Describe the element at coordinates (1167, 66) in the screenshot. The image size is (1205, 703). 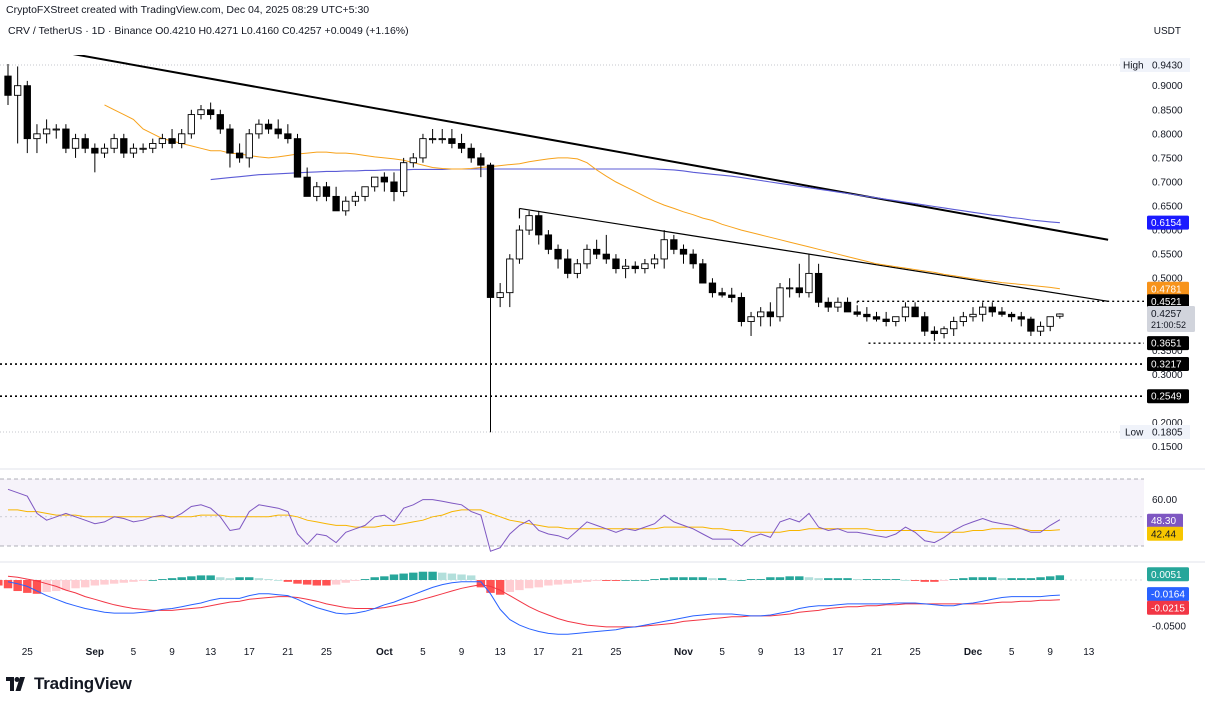
I see `high-value: 0.9430` at that location.